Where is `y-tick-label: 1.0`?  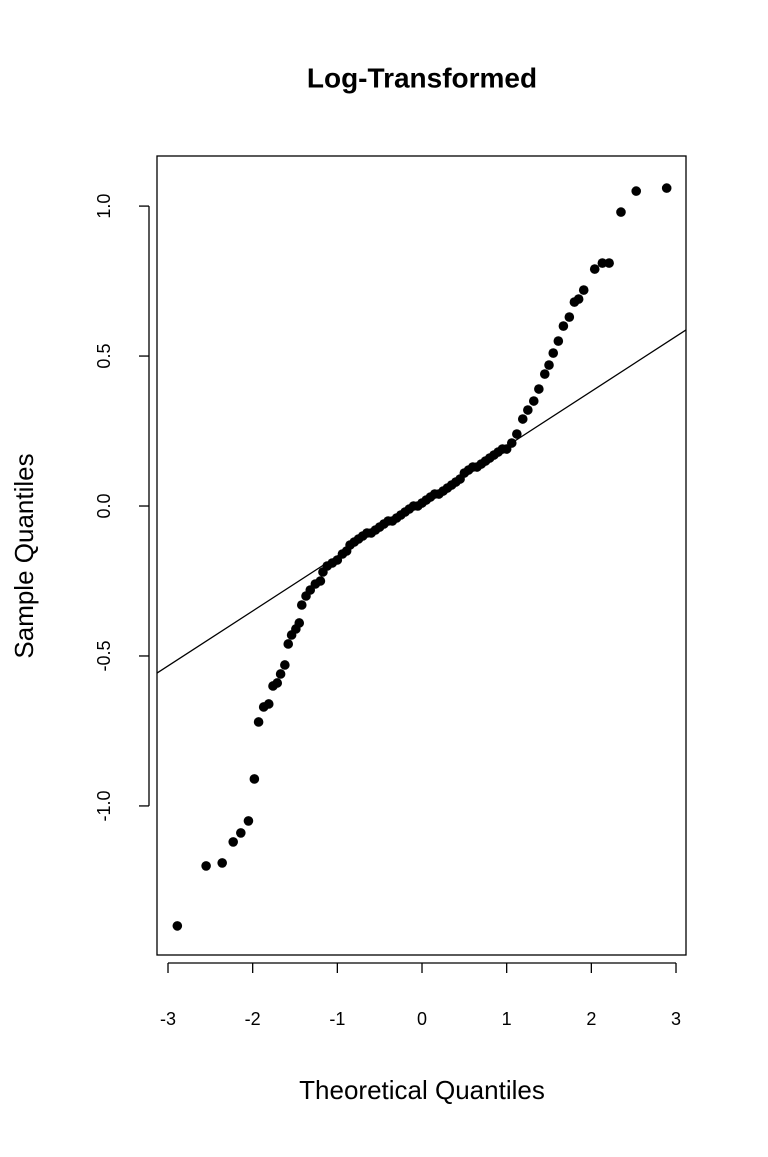 y-tick-label: 1.0 is located at coordinates (104, 206).